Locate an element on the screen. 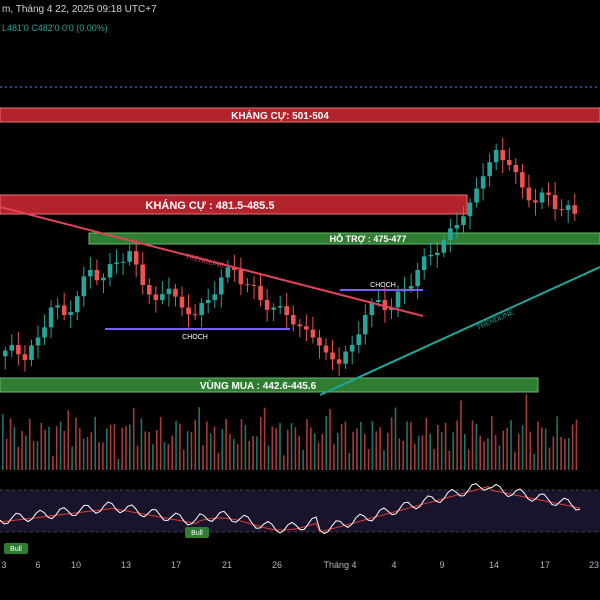  downward-trendline is located at coordinates (212, 261).